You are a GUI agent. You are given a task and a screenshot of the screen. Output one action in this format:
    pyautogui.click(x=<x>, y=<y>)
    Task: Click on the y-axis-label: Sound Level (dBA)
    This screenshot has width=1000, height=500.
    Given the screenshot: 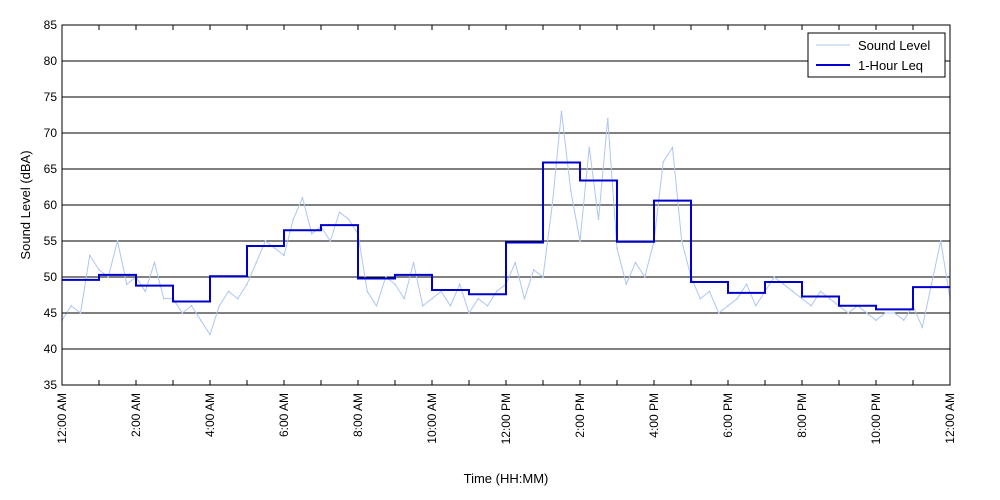 What is the action you would take?
    pyautogui.click(x=25, y=204)
    